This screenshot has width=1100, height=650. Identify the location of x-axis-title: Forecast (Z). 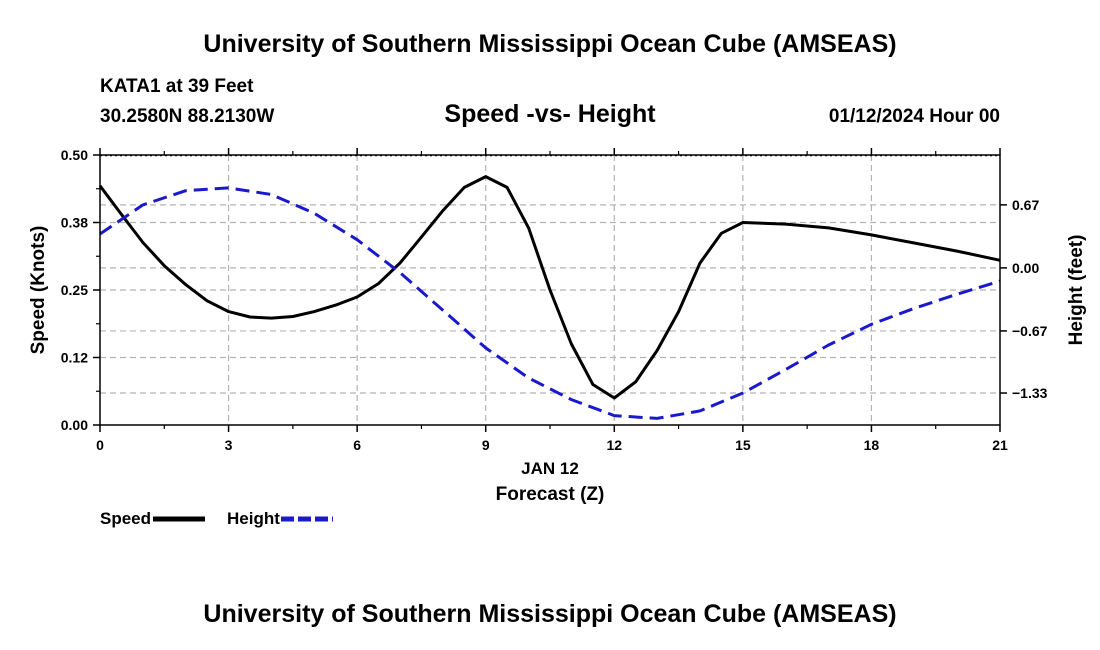
(550, 494).